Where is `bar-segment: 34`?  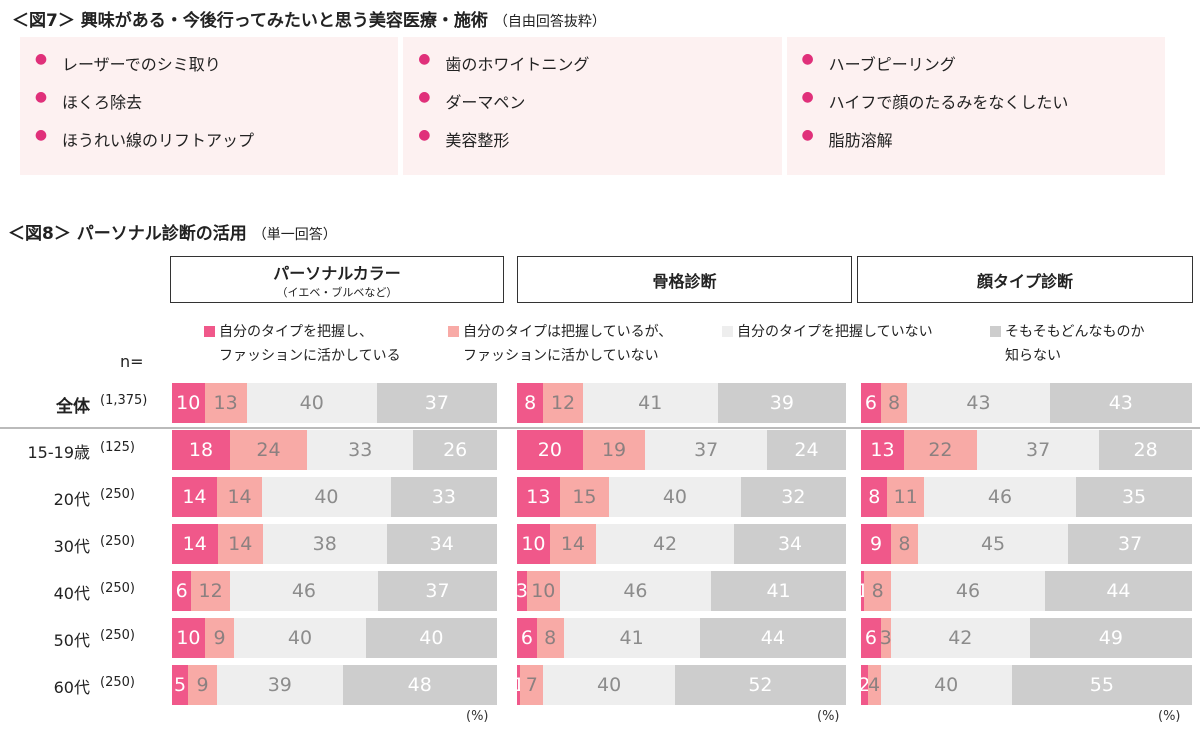
bar-segment: 34 is located at coordinates (790, 544).